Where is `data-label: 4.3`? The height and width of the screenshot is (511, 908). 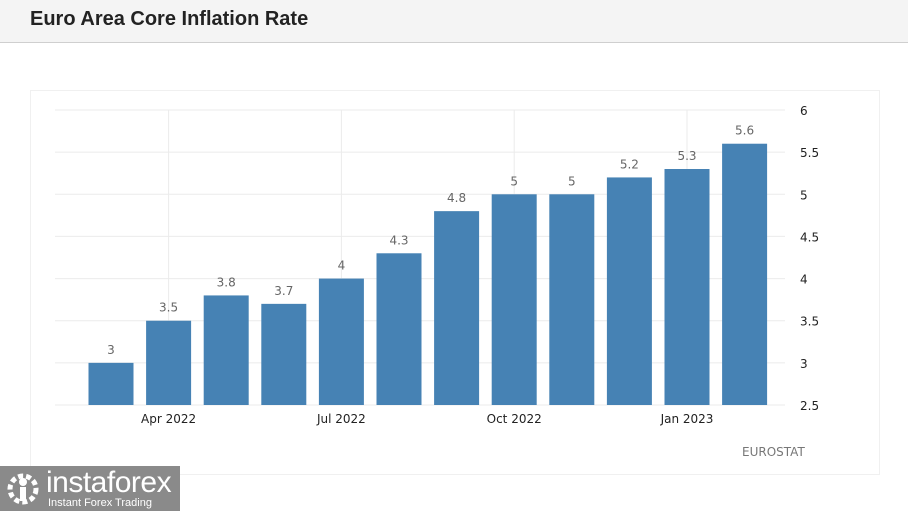
data-label: 4.3 is located at coordinates (398, 240).